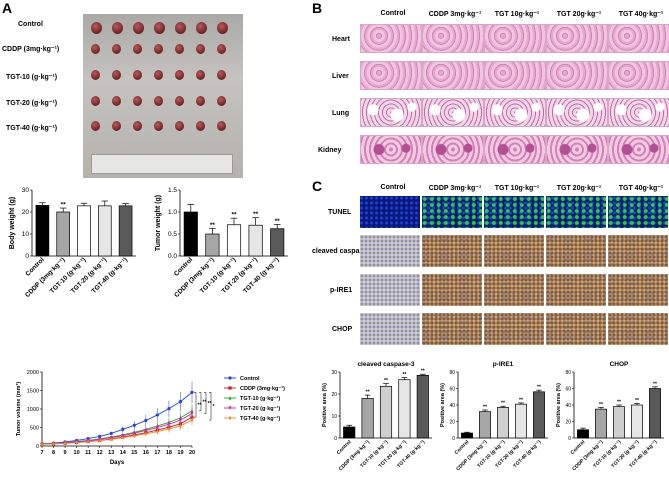 The width and height of the screenshot is (669, 481). I want to click on tumor-photograph, so click(163, 96).